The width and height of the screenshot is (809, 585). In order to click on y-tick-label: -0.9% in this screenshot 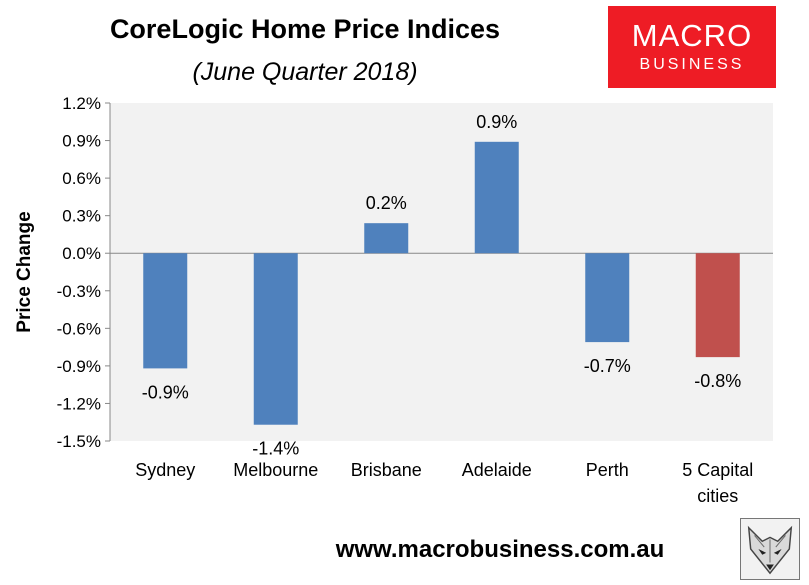, I will do `click(79, 366)`.